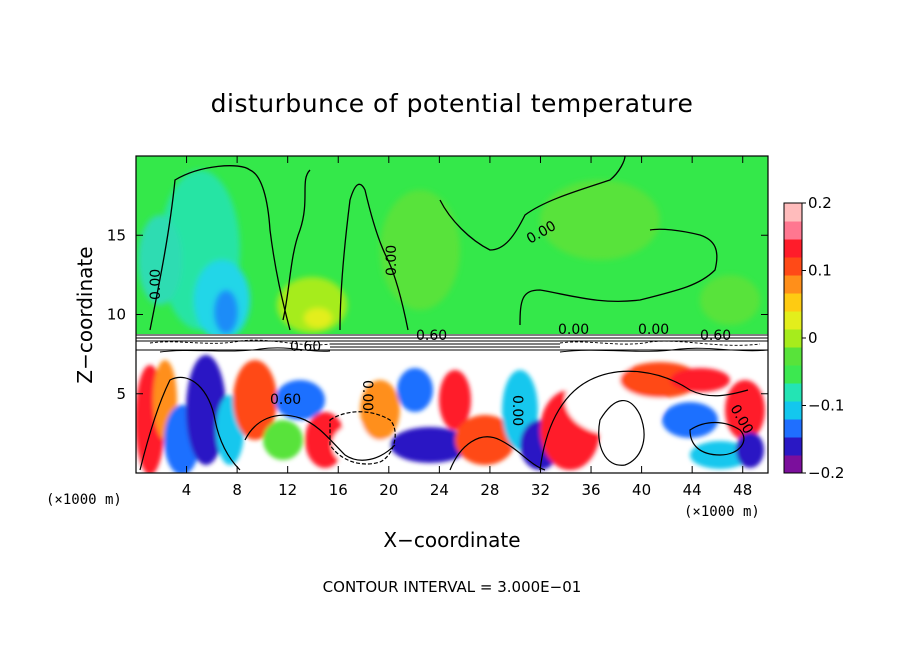 This screenshot has height=654, width=904. I want to click on x-axis-label: X−coordinate, so click(451, 540).